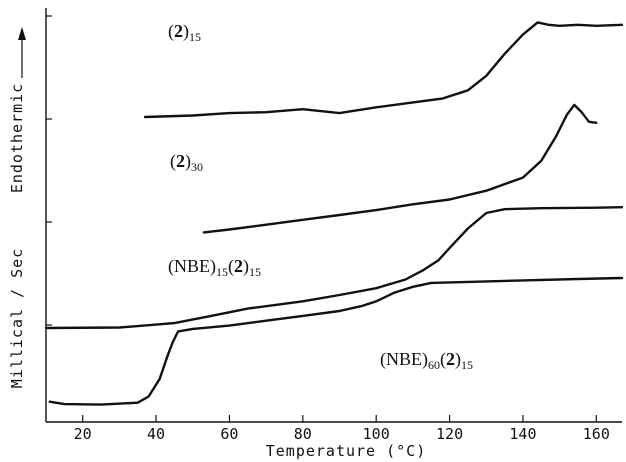 The image size is (626, 462). I want to click on y-axis-title: Millical / Sec, so click(17, 318).